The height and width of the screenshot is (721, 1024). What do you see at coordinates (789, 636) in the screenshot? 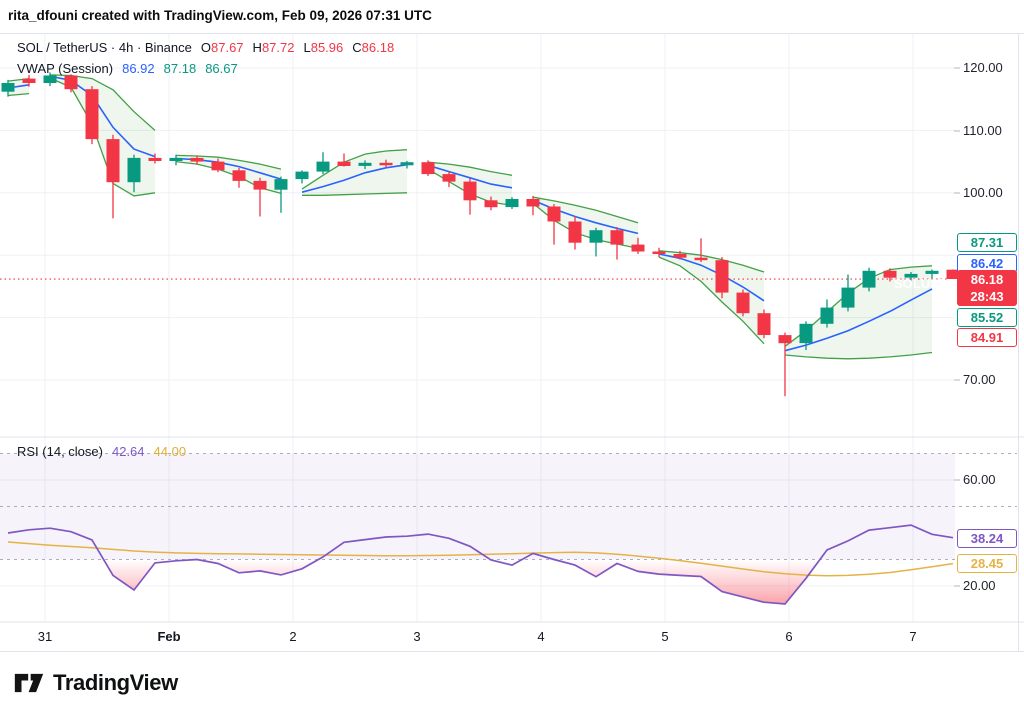
I see `time-axis-label: 6` at bounding box center [789, 636].